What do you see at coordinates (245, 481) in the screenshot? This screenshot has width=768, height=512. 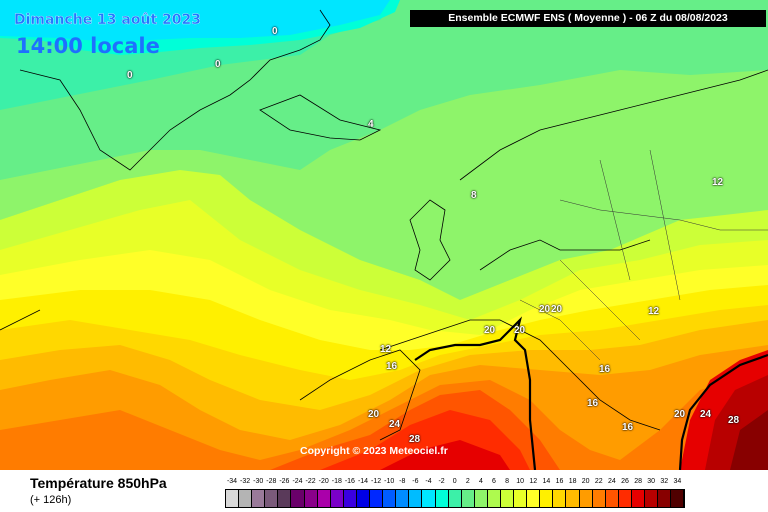 I see `legend-tick: -32` at bounding box center [245, 481].